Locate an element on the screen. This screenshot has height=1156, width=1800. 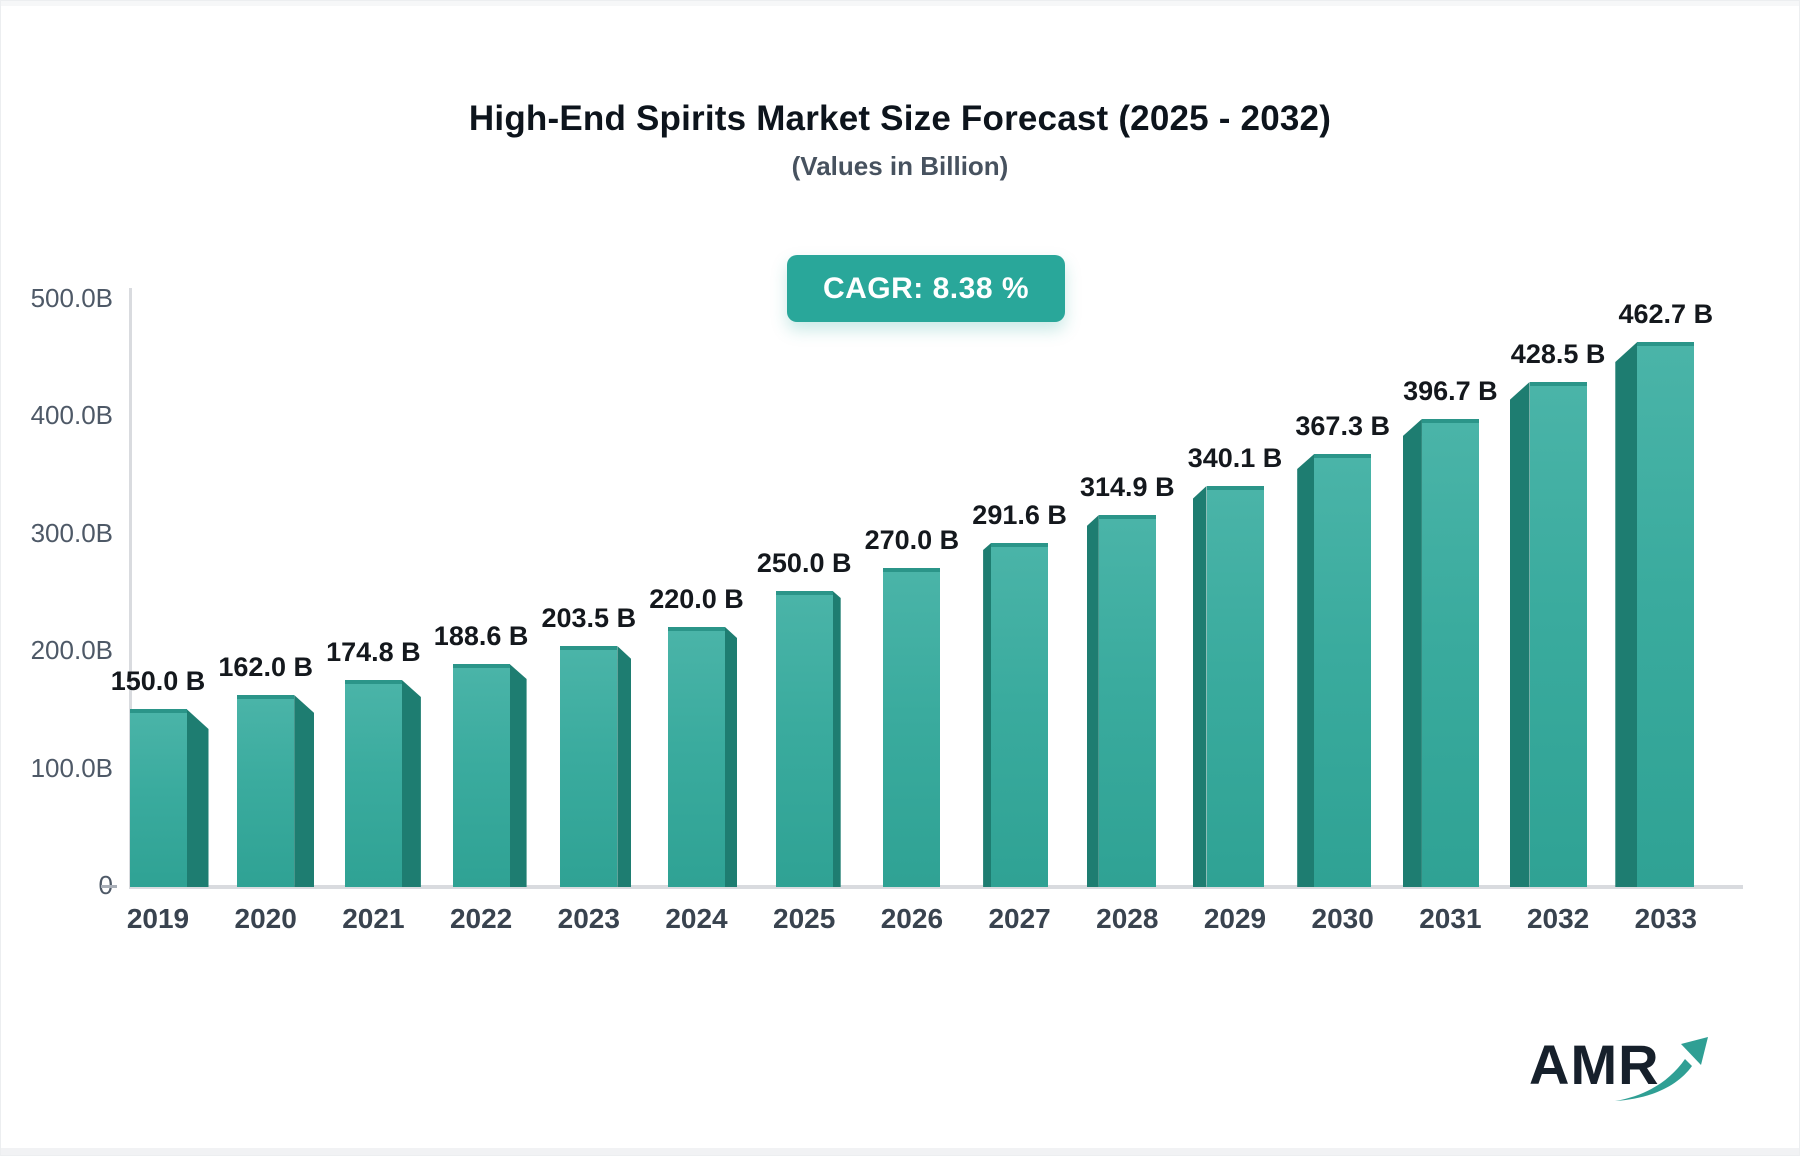
bar-value-label: 291.6 B is located at coordinates (1019, 515).